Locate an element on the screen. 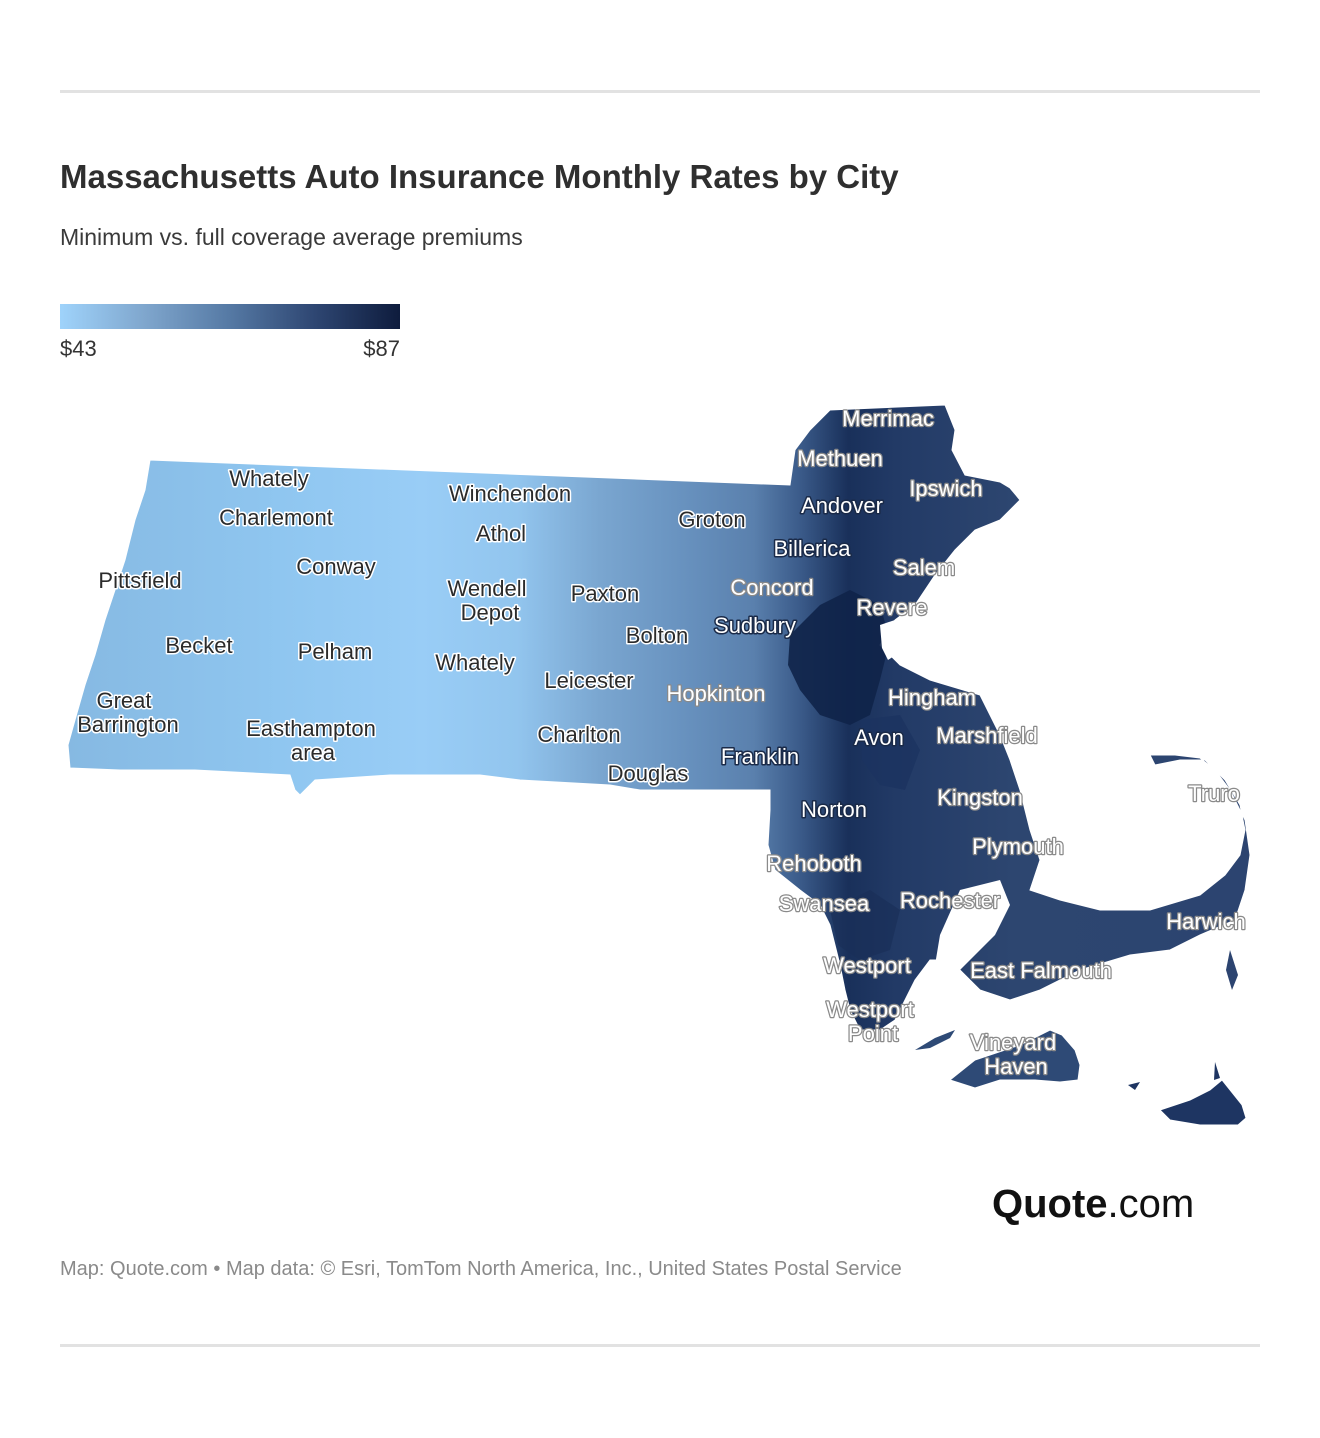  nantucket-island is located at coordinates (1203, 1102).